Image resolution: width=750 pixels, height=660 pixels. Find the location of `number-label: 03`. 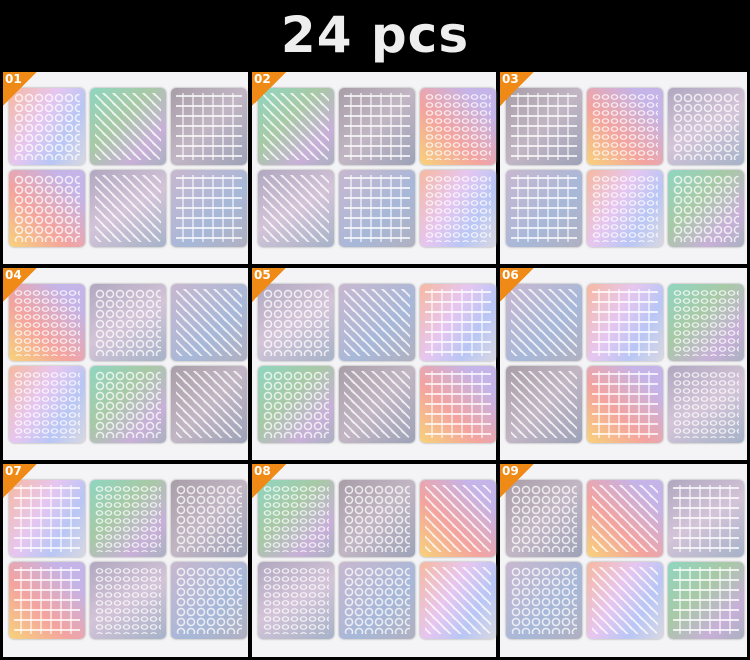

number-label: 03 is located at coordinates (510, 79).